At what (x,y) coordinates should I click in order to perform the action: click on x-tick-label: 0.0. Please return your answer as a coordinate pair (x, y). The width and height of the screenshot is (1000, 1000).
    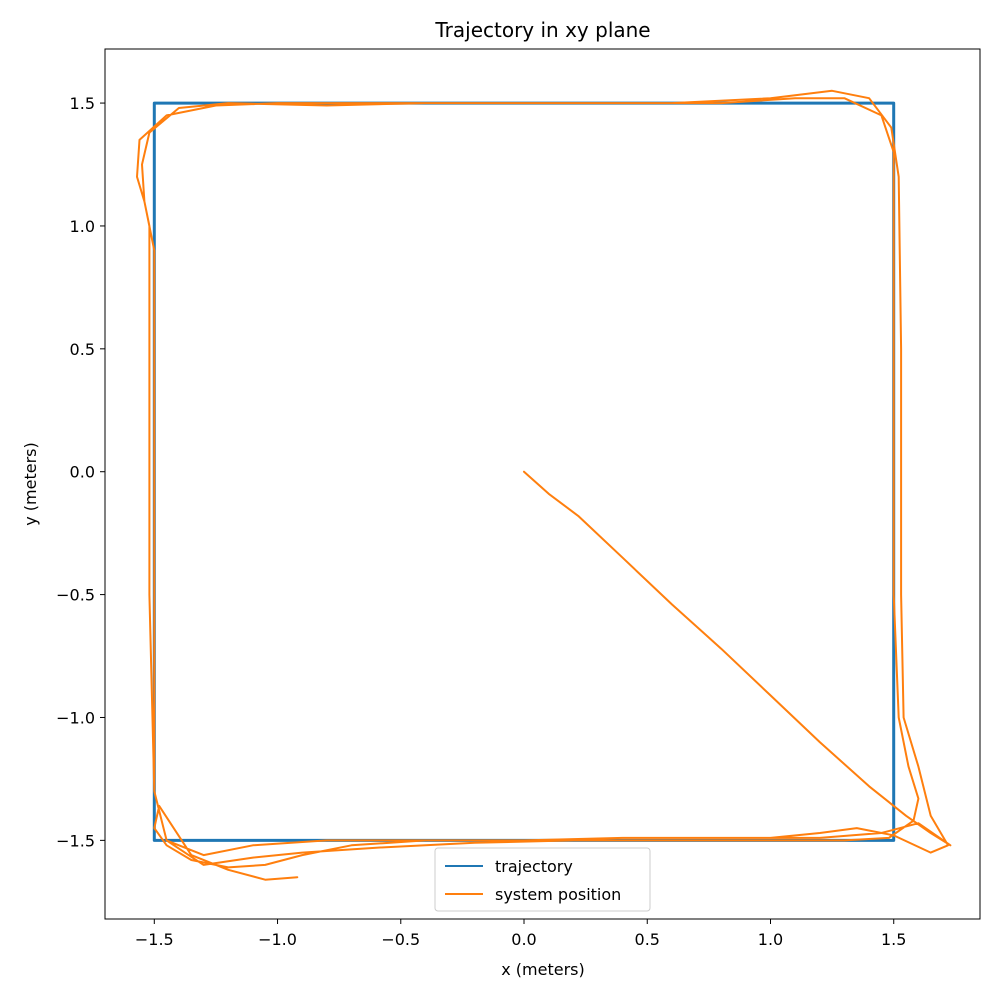
    Looking at the image, I should click on (523, 939).